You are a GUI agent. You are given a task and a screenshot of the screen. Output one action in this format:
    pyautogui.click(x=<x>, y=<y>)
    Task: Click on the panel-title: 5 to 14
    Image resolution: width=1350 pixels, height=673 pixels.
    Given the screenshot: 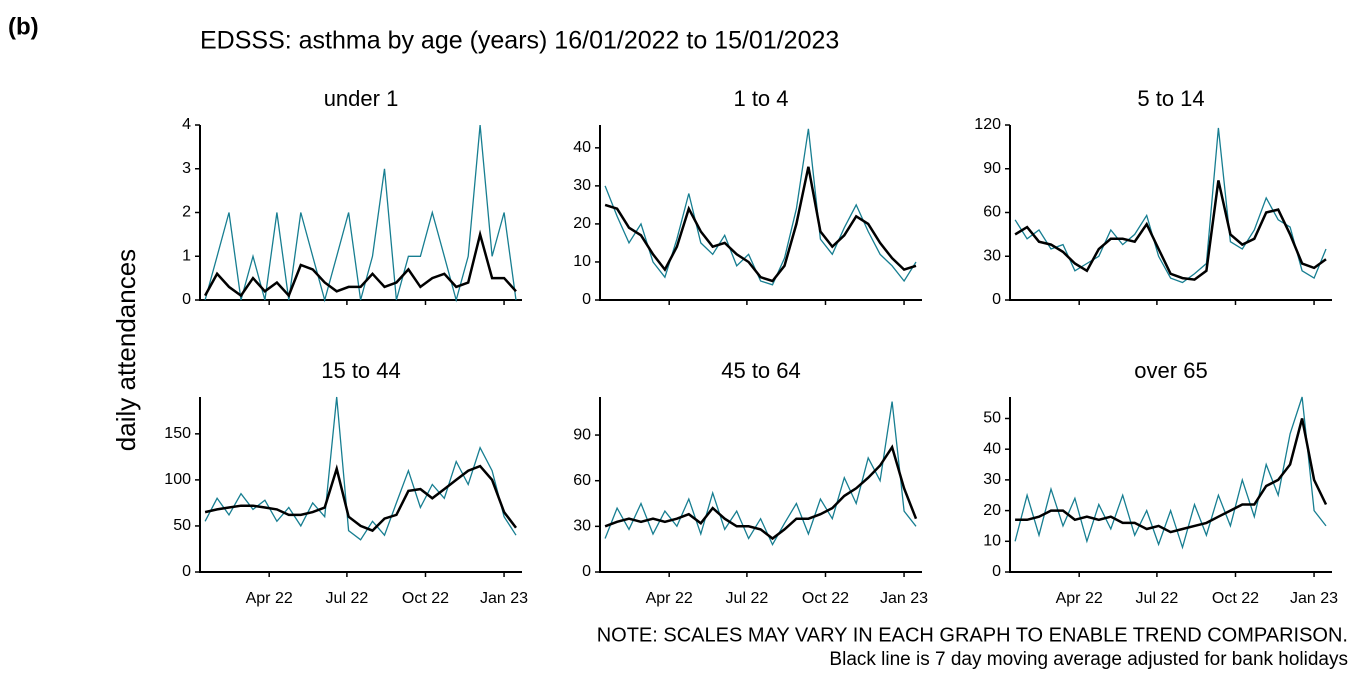 What is the action you would take?
    pyautogui.click(x=1170, y=98)
    